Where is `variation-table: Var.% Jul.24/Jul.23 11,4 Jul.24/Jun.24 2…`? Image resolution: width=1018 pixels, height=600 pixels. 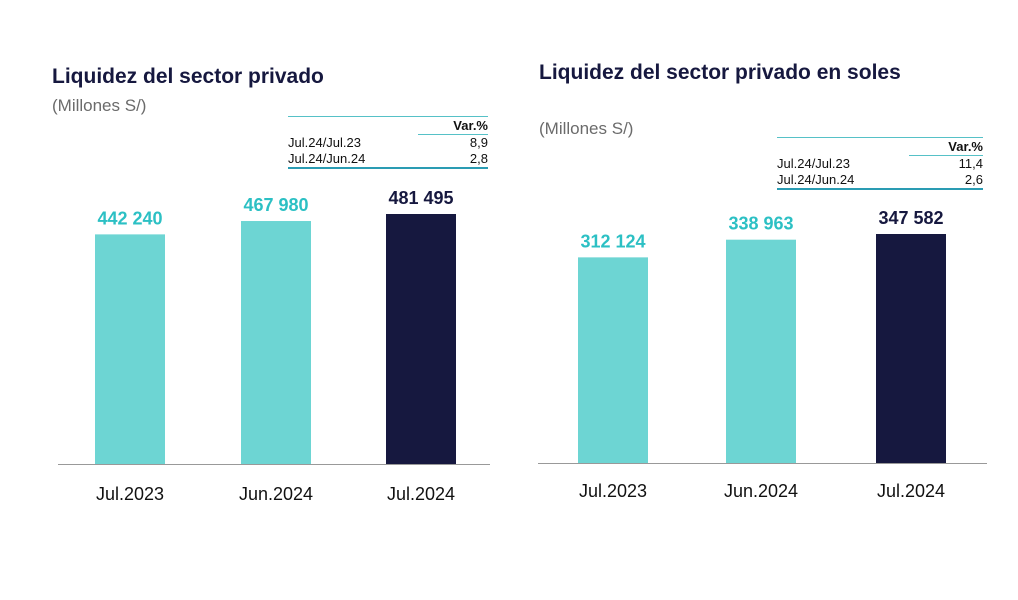 variation-table: Var.% Jul.24/Jul.23 11,4 Jul.24/Jun.24 2… is located at coordinates (880, 163).